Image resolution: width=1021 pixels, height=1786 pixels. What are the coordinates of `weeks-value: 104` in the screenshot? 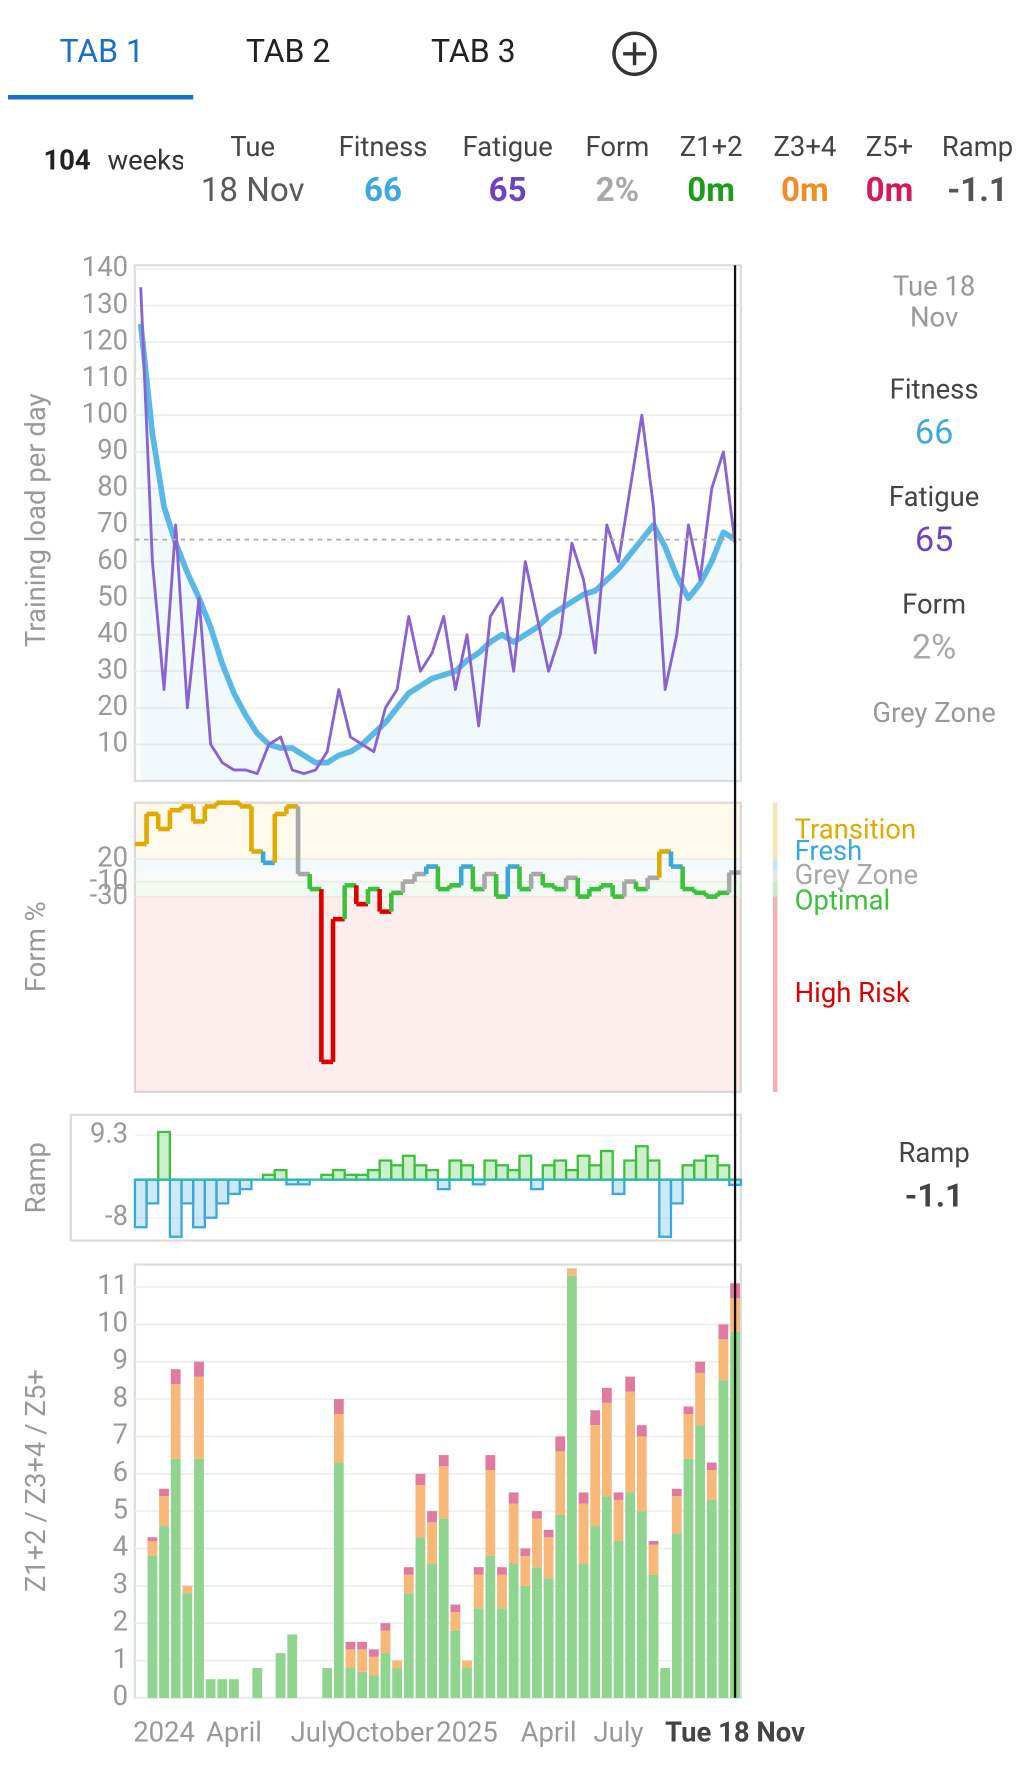 It's located at (66, 161).